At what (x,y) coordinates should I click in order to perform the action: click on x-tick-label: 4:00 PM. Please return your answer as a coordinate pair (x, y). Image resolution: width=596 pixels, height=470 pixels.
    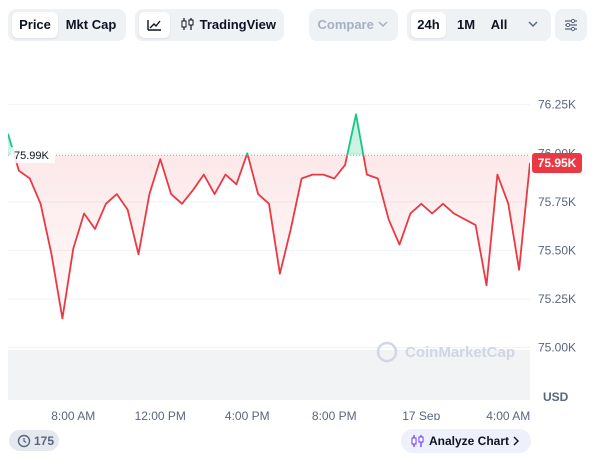
    Looking at the image, I should click on (247, 414).